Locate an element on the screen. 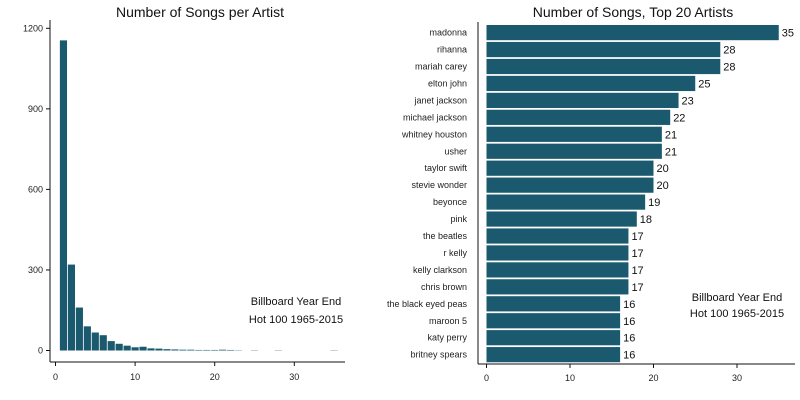 The width and height of the screenshot is (800, 400). top20-category-label: madonna is located at coordinates (448, 33).